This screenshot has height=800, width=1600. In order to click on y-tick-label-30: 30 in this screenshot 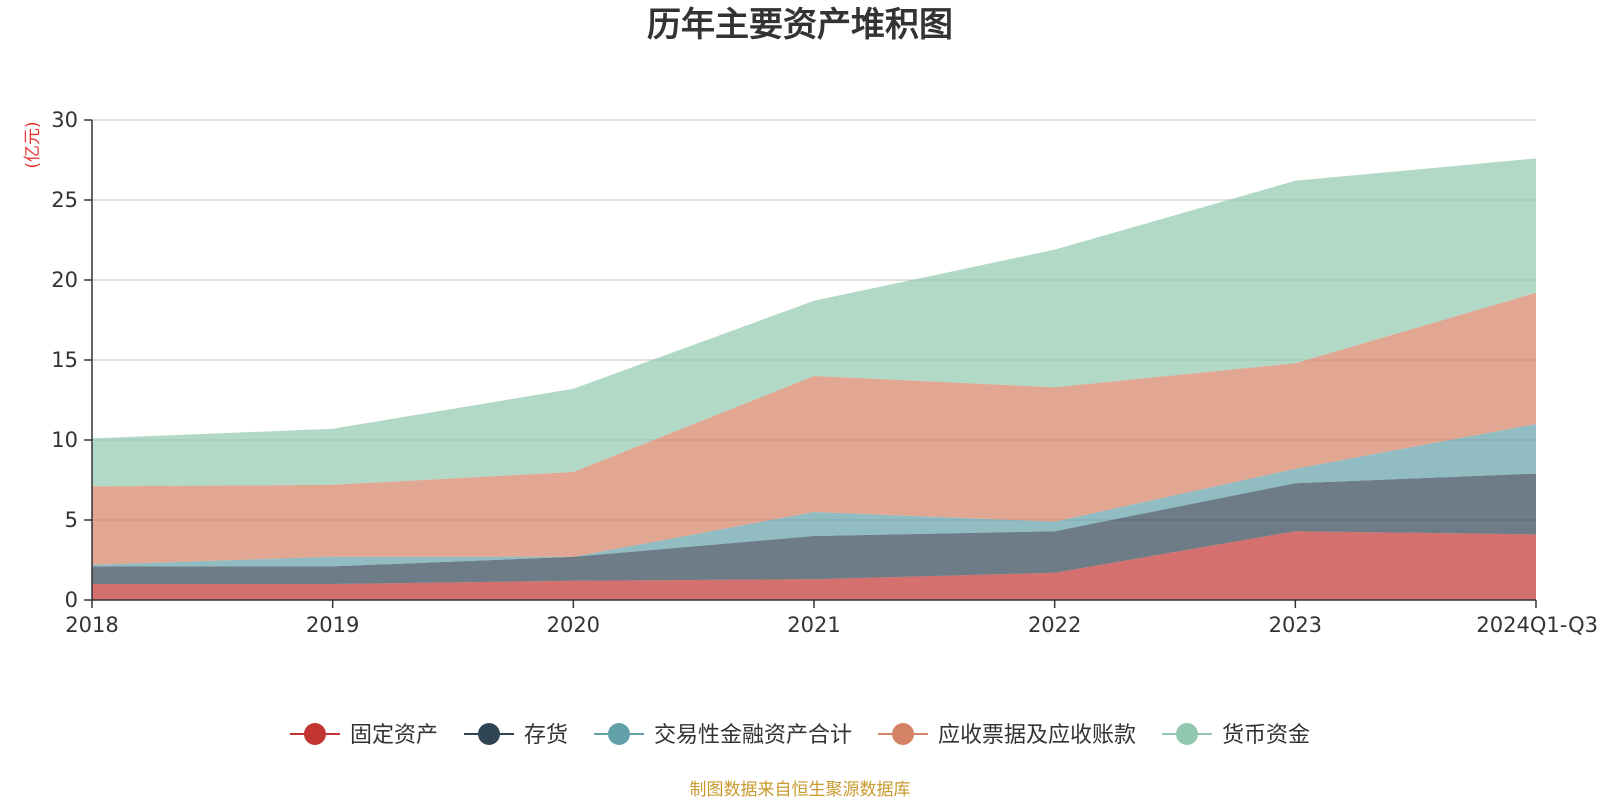, I will do `click(64, 120)`.